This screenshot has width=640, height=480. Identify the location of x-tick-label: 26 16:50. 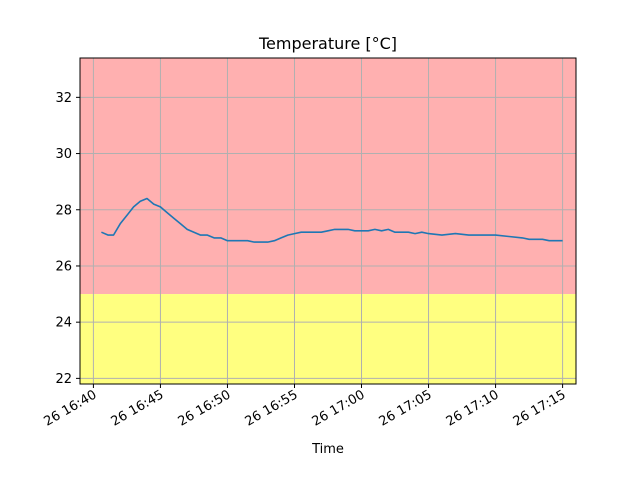
(205, 408).